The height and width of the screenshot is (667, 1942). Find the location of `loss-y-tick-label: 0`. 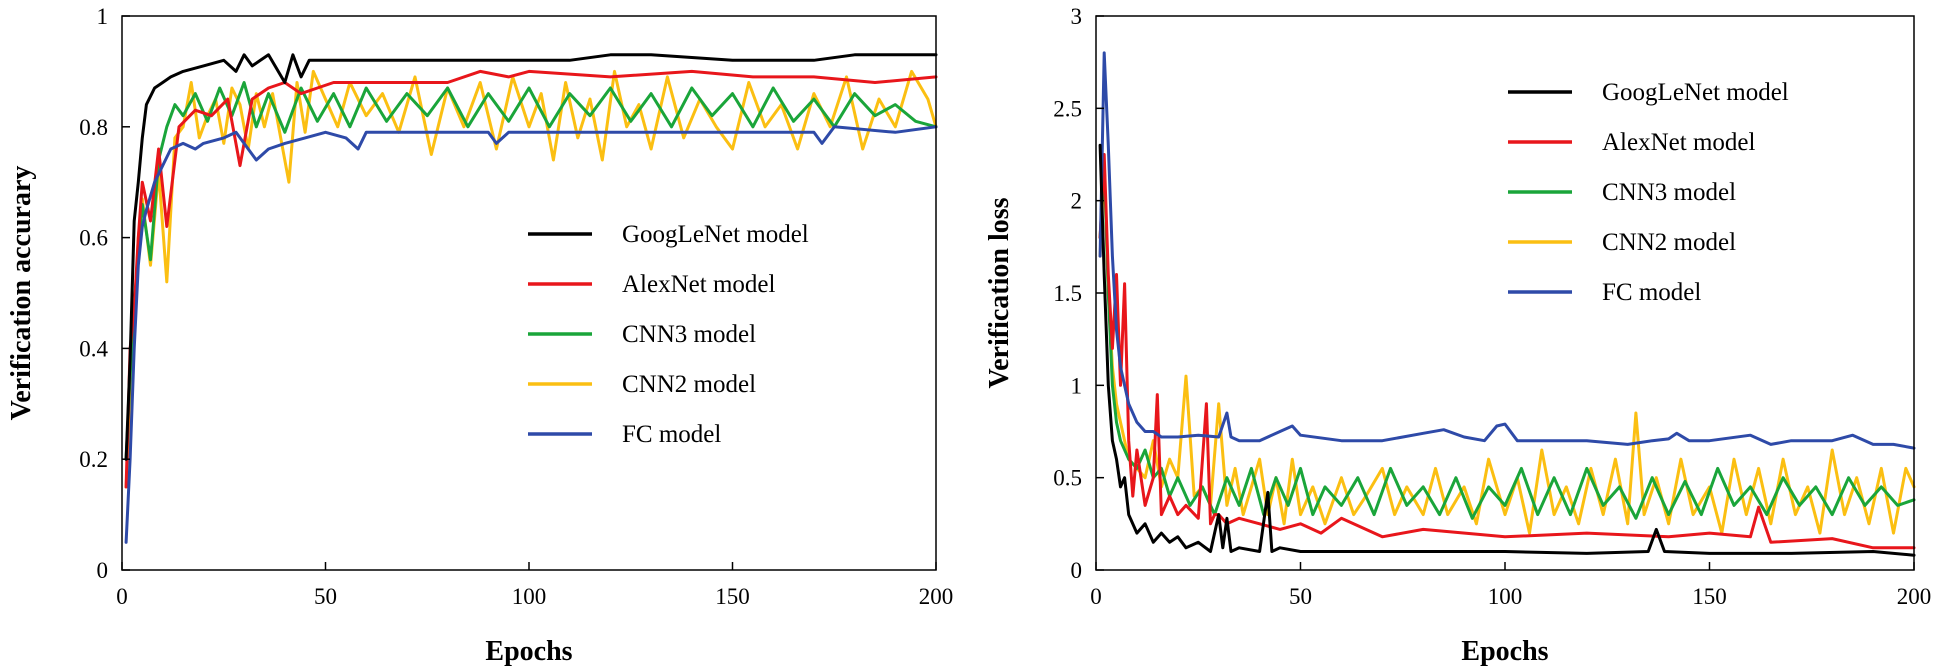

loss-y-tick-label: 0 is located at coordinates (1077, 570).